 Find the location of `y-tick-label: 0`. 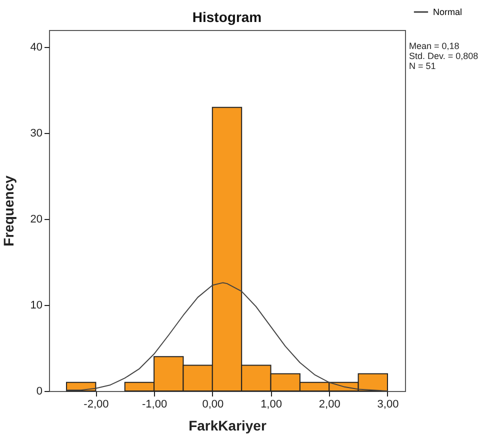

y-tick-label: 0 is located at coordinates (39, 392).